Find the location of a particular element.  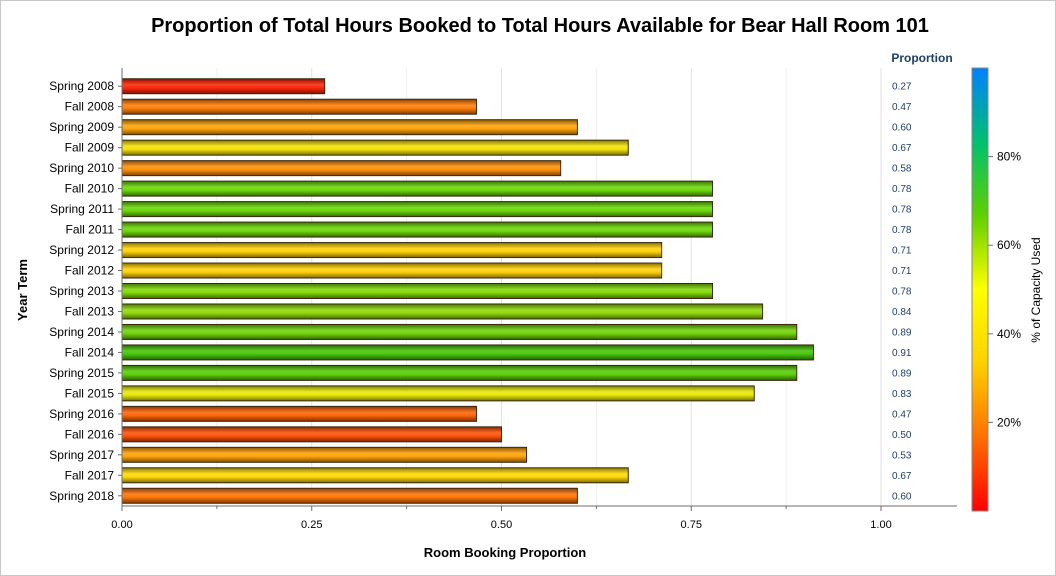

y-tick-label: Spring 2014 is located at coordinates (81, 332).